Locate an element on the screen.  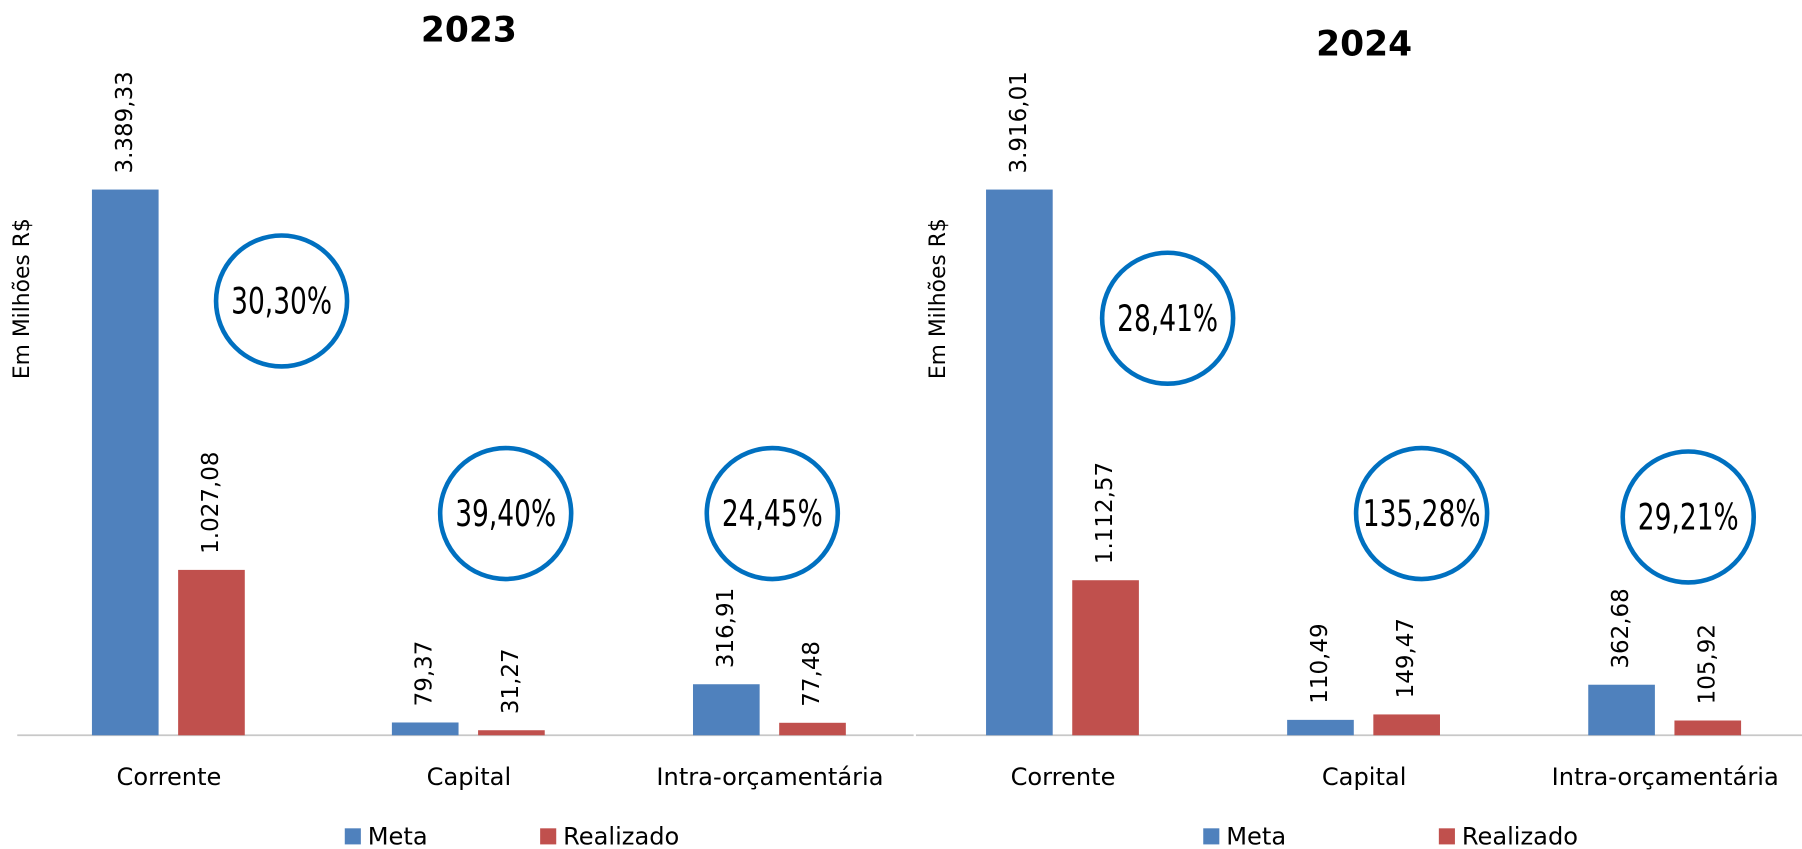
ratio-label: 29,21% is located at coordinates (1688, 517).